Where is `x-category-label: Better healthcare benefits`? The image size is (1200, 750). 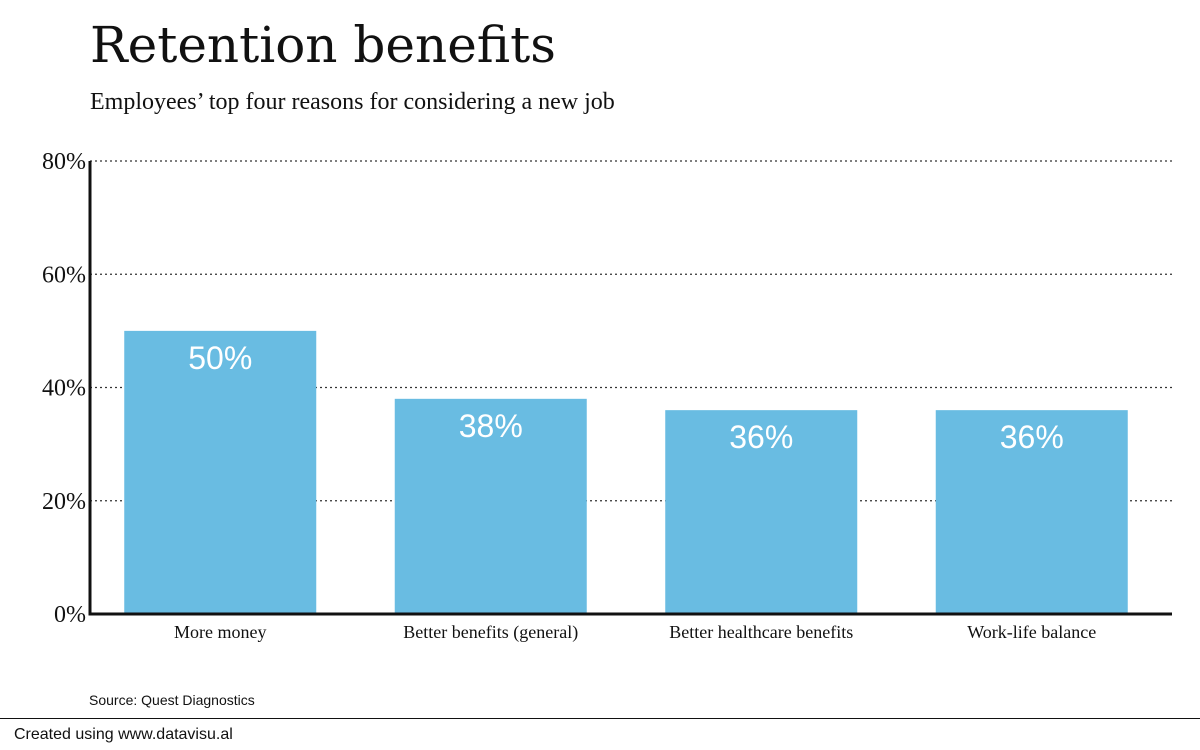
x-category-label: Better healthcare benefits is located at coordinates (761, 632).